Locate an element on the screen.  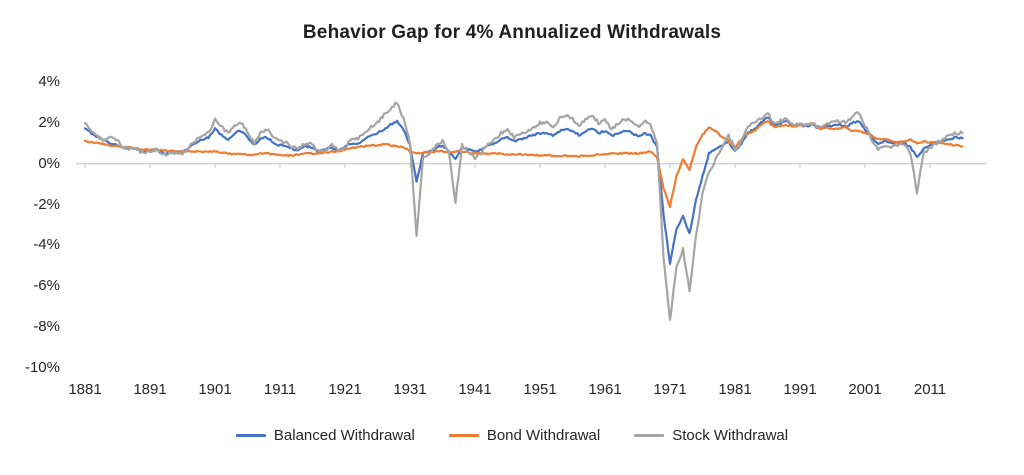
legend-item-bond-withdrawal: Bond Withdrawal is located at coordinates (524, 435).